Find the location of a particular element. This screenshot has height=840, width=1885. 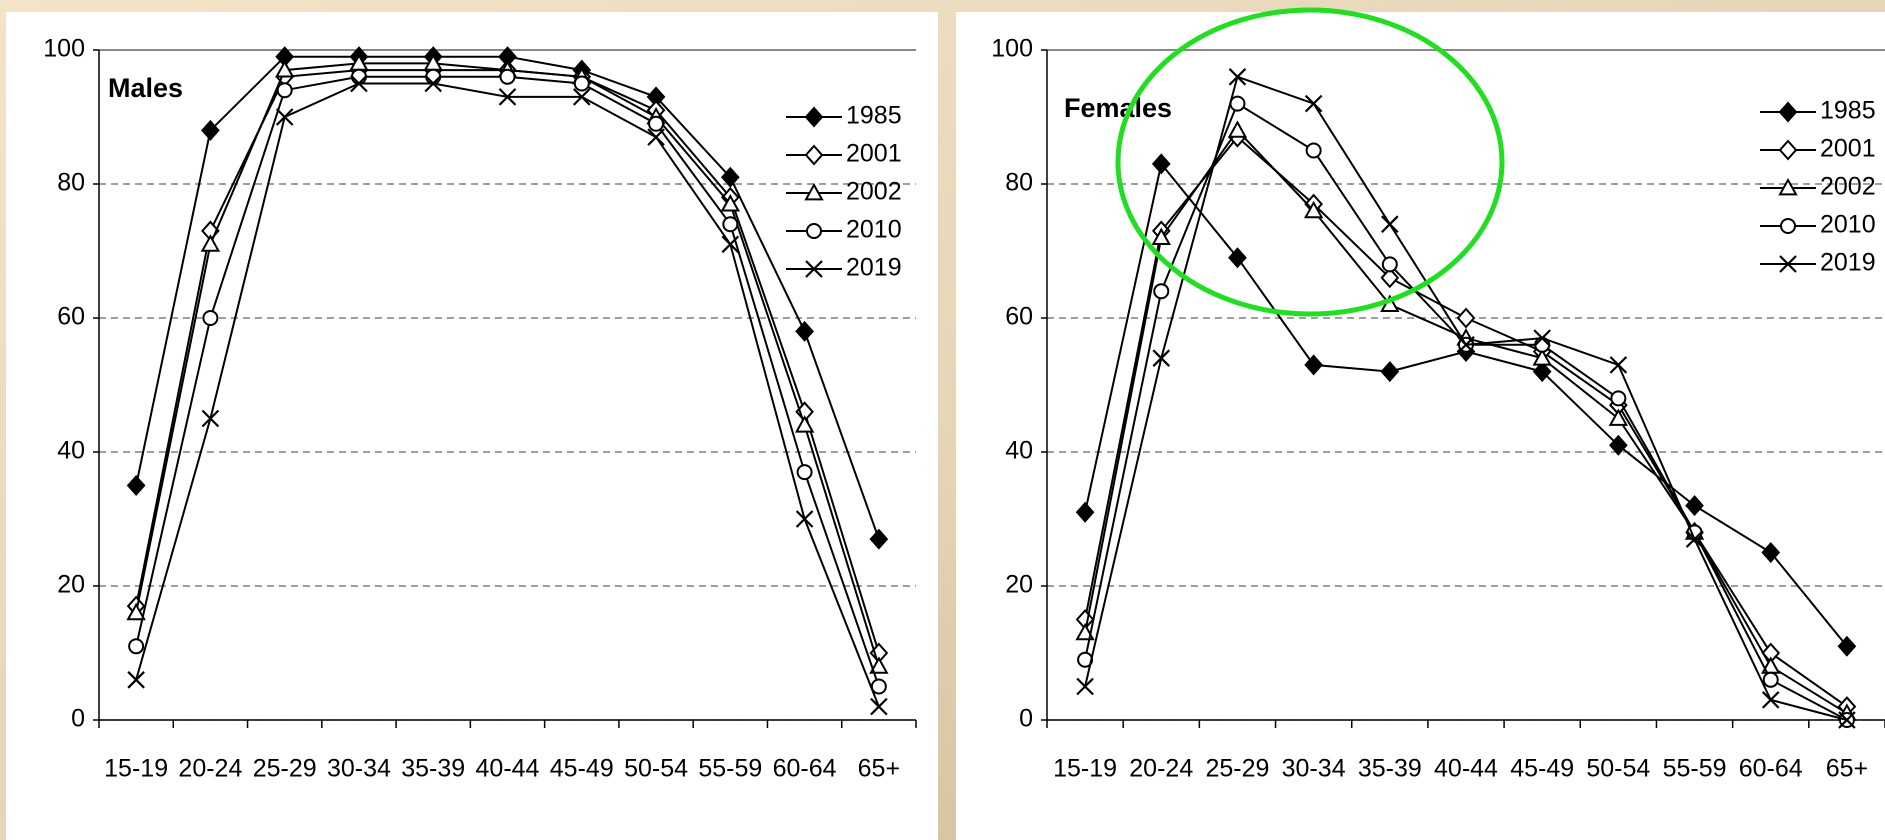

y-tick-label: 100 is located at coordinates (64, 49).